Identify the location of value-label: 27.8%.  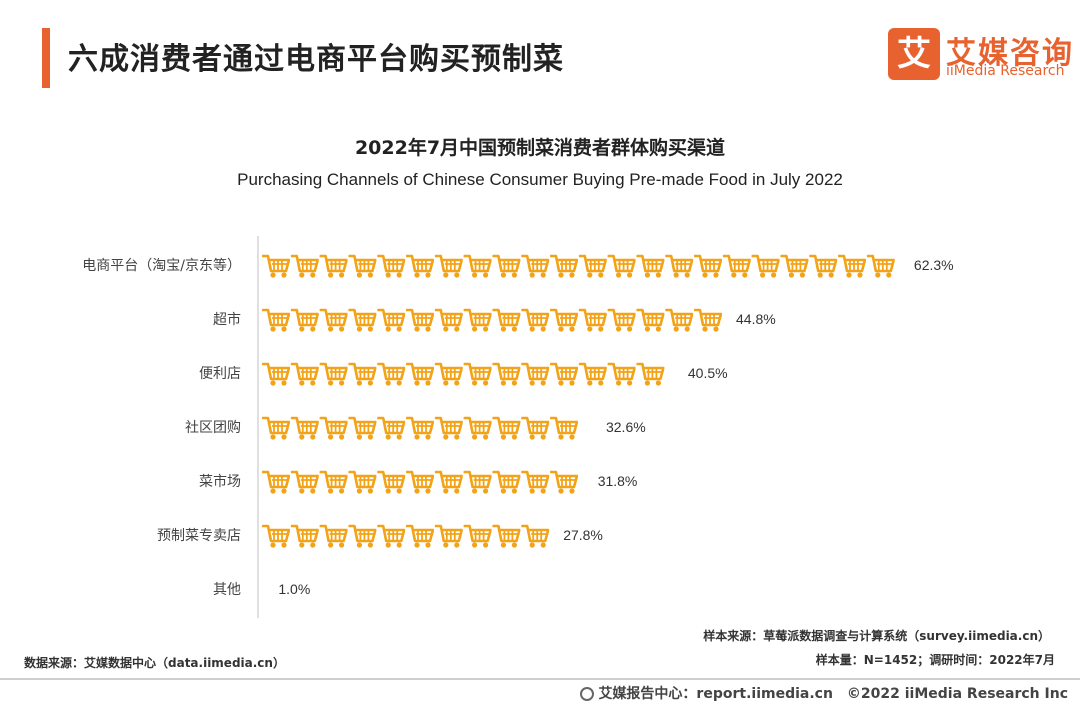
(583, 535).